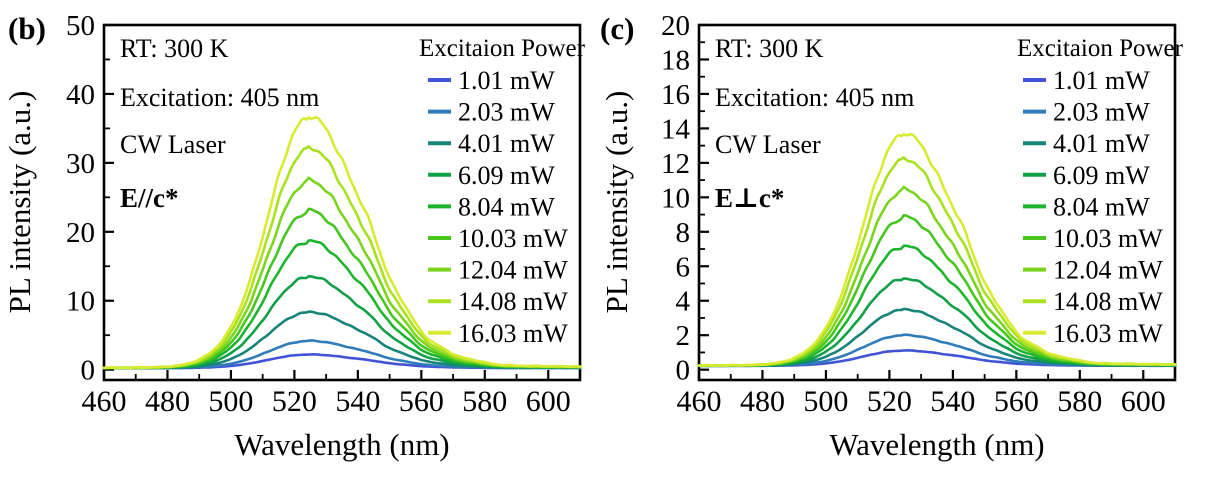  I want to click on legend-title-b: Excitaion Power, so click(502, 48).